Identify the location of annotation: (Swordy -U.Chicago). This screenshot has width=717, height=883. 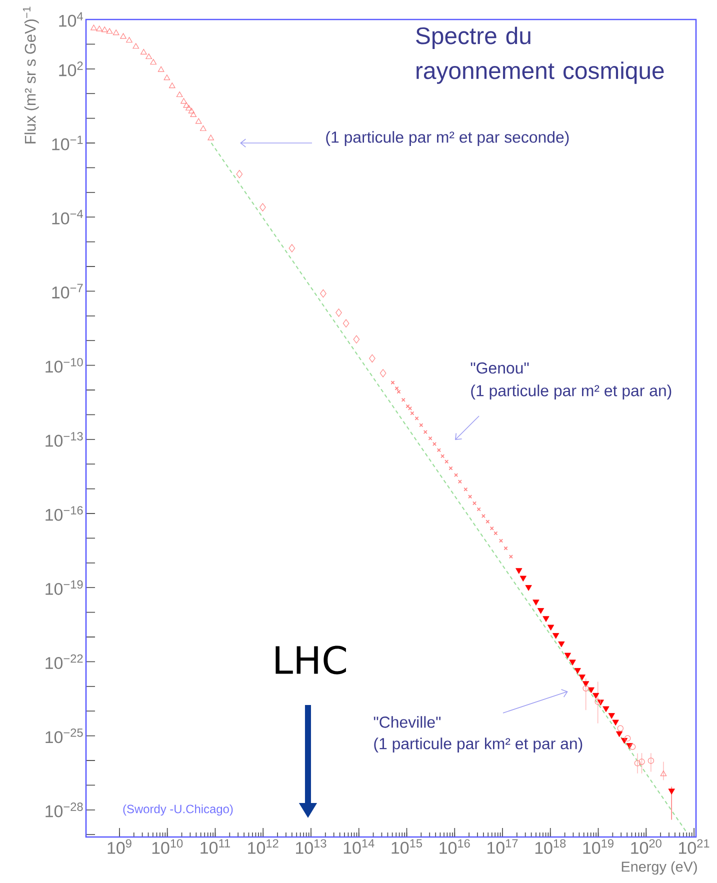
(178, 810).